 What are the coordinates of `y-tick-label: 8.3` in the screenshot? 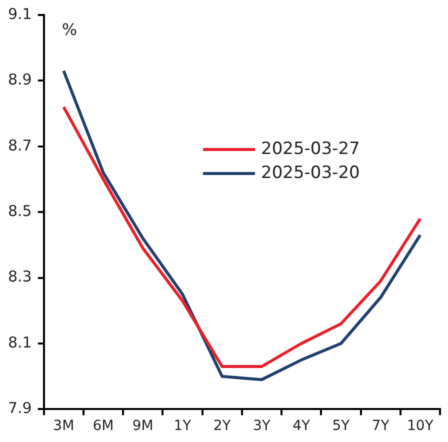 It's located at (20, 277).